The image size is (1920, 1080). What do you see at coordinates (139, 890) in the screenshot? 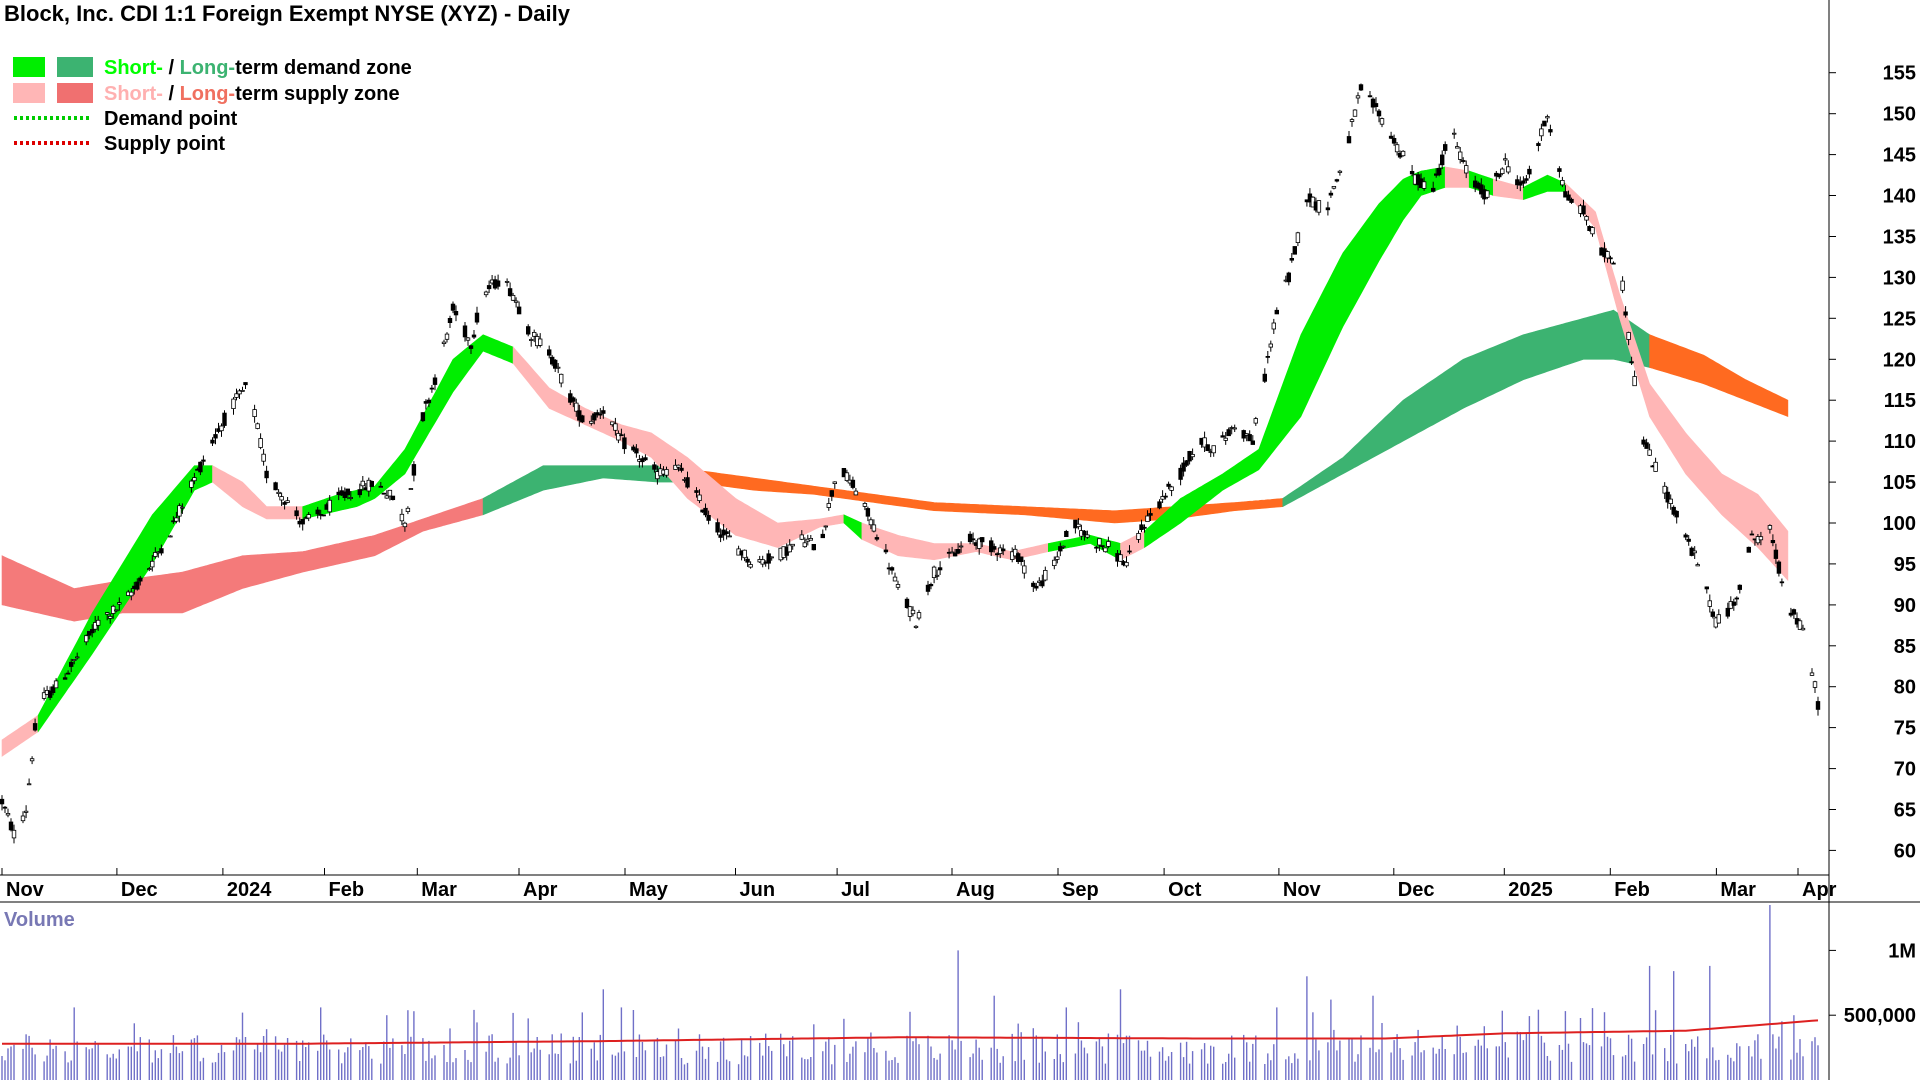
I see `month-tick-label: Dec` at bounding box center [139, 890].